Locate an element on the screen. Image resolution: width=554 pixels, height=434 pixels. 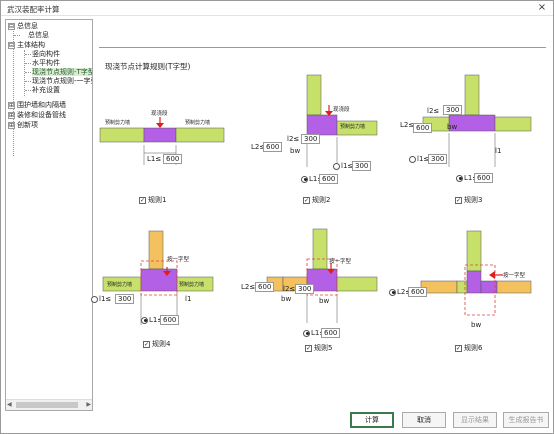
rule2-l2-input: 600 is located at coordinates (273, 147).